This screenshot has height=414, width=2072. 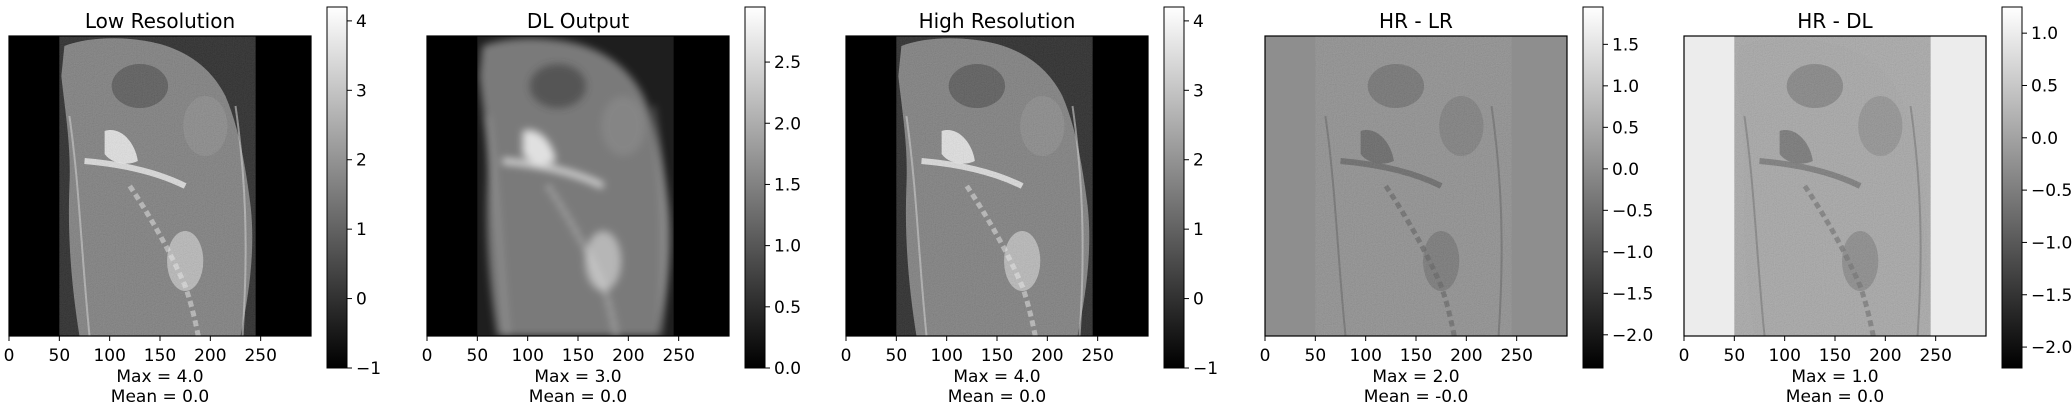 I want to click on colorbar: 1.0 0.5 0.0 −0.5 −1.0 −1.5 −2.0, so click(x=2036, y=187).